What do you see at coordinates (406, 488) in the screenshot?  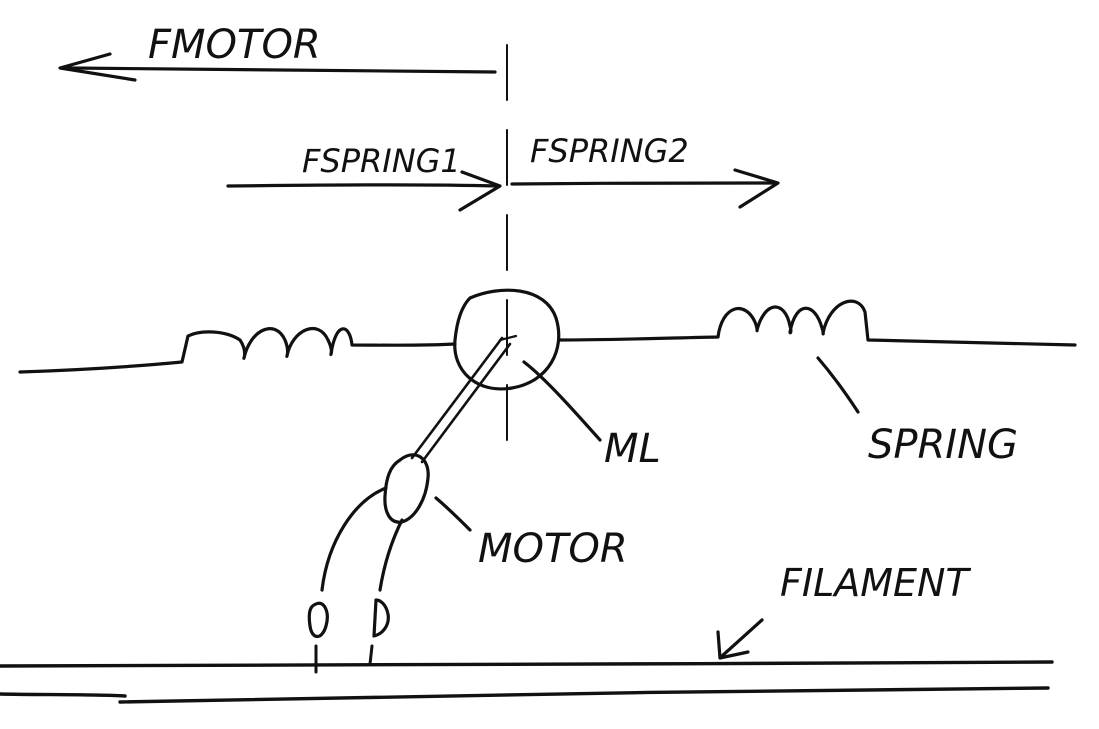 I see `motor-head` at bounding box center [406, 488].